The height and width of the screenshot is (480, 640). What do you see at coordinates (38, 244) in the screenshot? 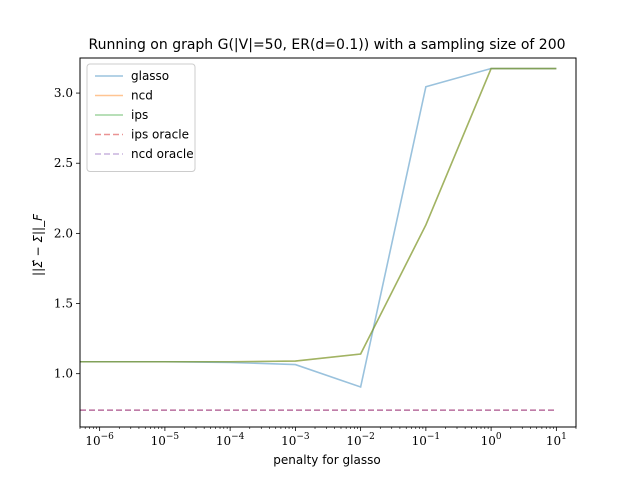
I see `y-axis-label: ||Σ̂ − Σ||_F` at bounding box center [38, 244].